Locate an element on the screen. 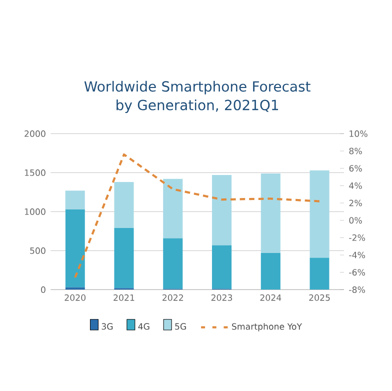 Image resolution: width=392 pixels, height=391 pixels. x-tick-label: 2020 is located at coordinates (75, 297).